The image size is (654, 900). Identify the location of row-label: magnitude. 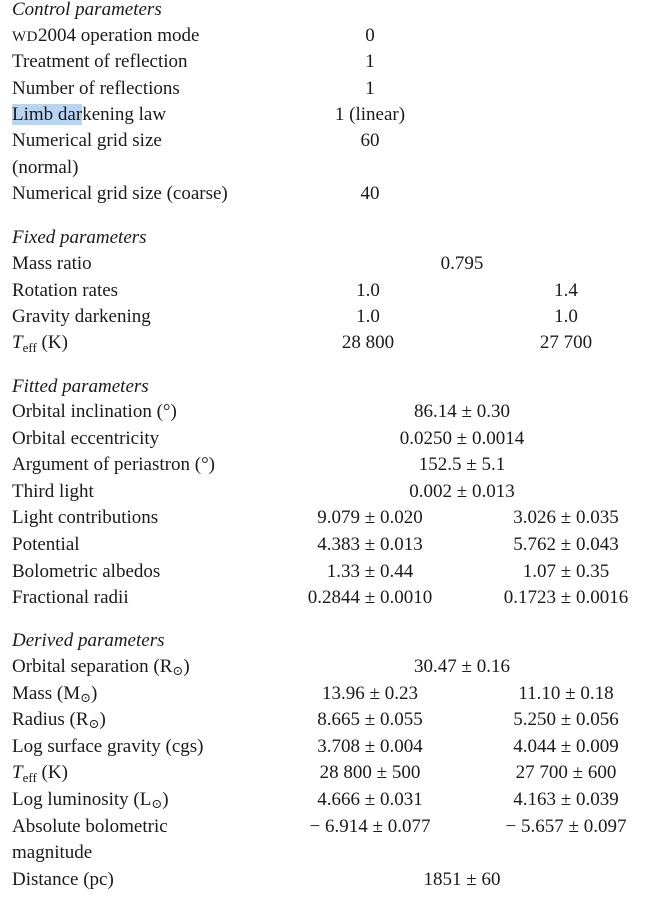
(52, 852).